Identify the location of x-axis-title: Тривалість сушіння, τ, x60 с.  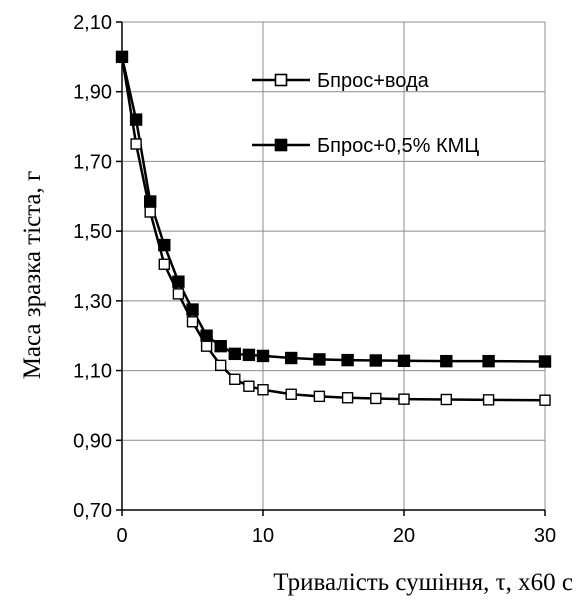
(423, 582).